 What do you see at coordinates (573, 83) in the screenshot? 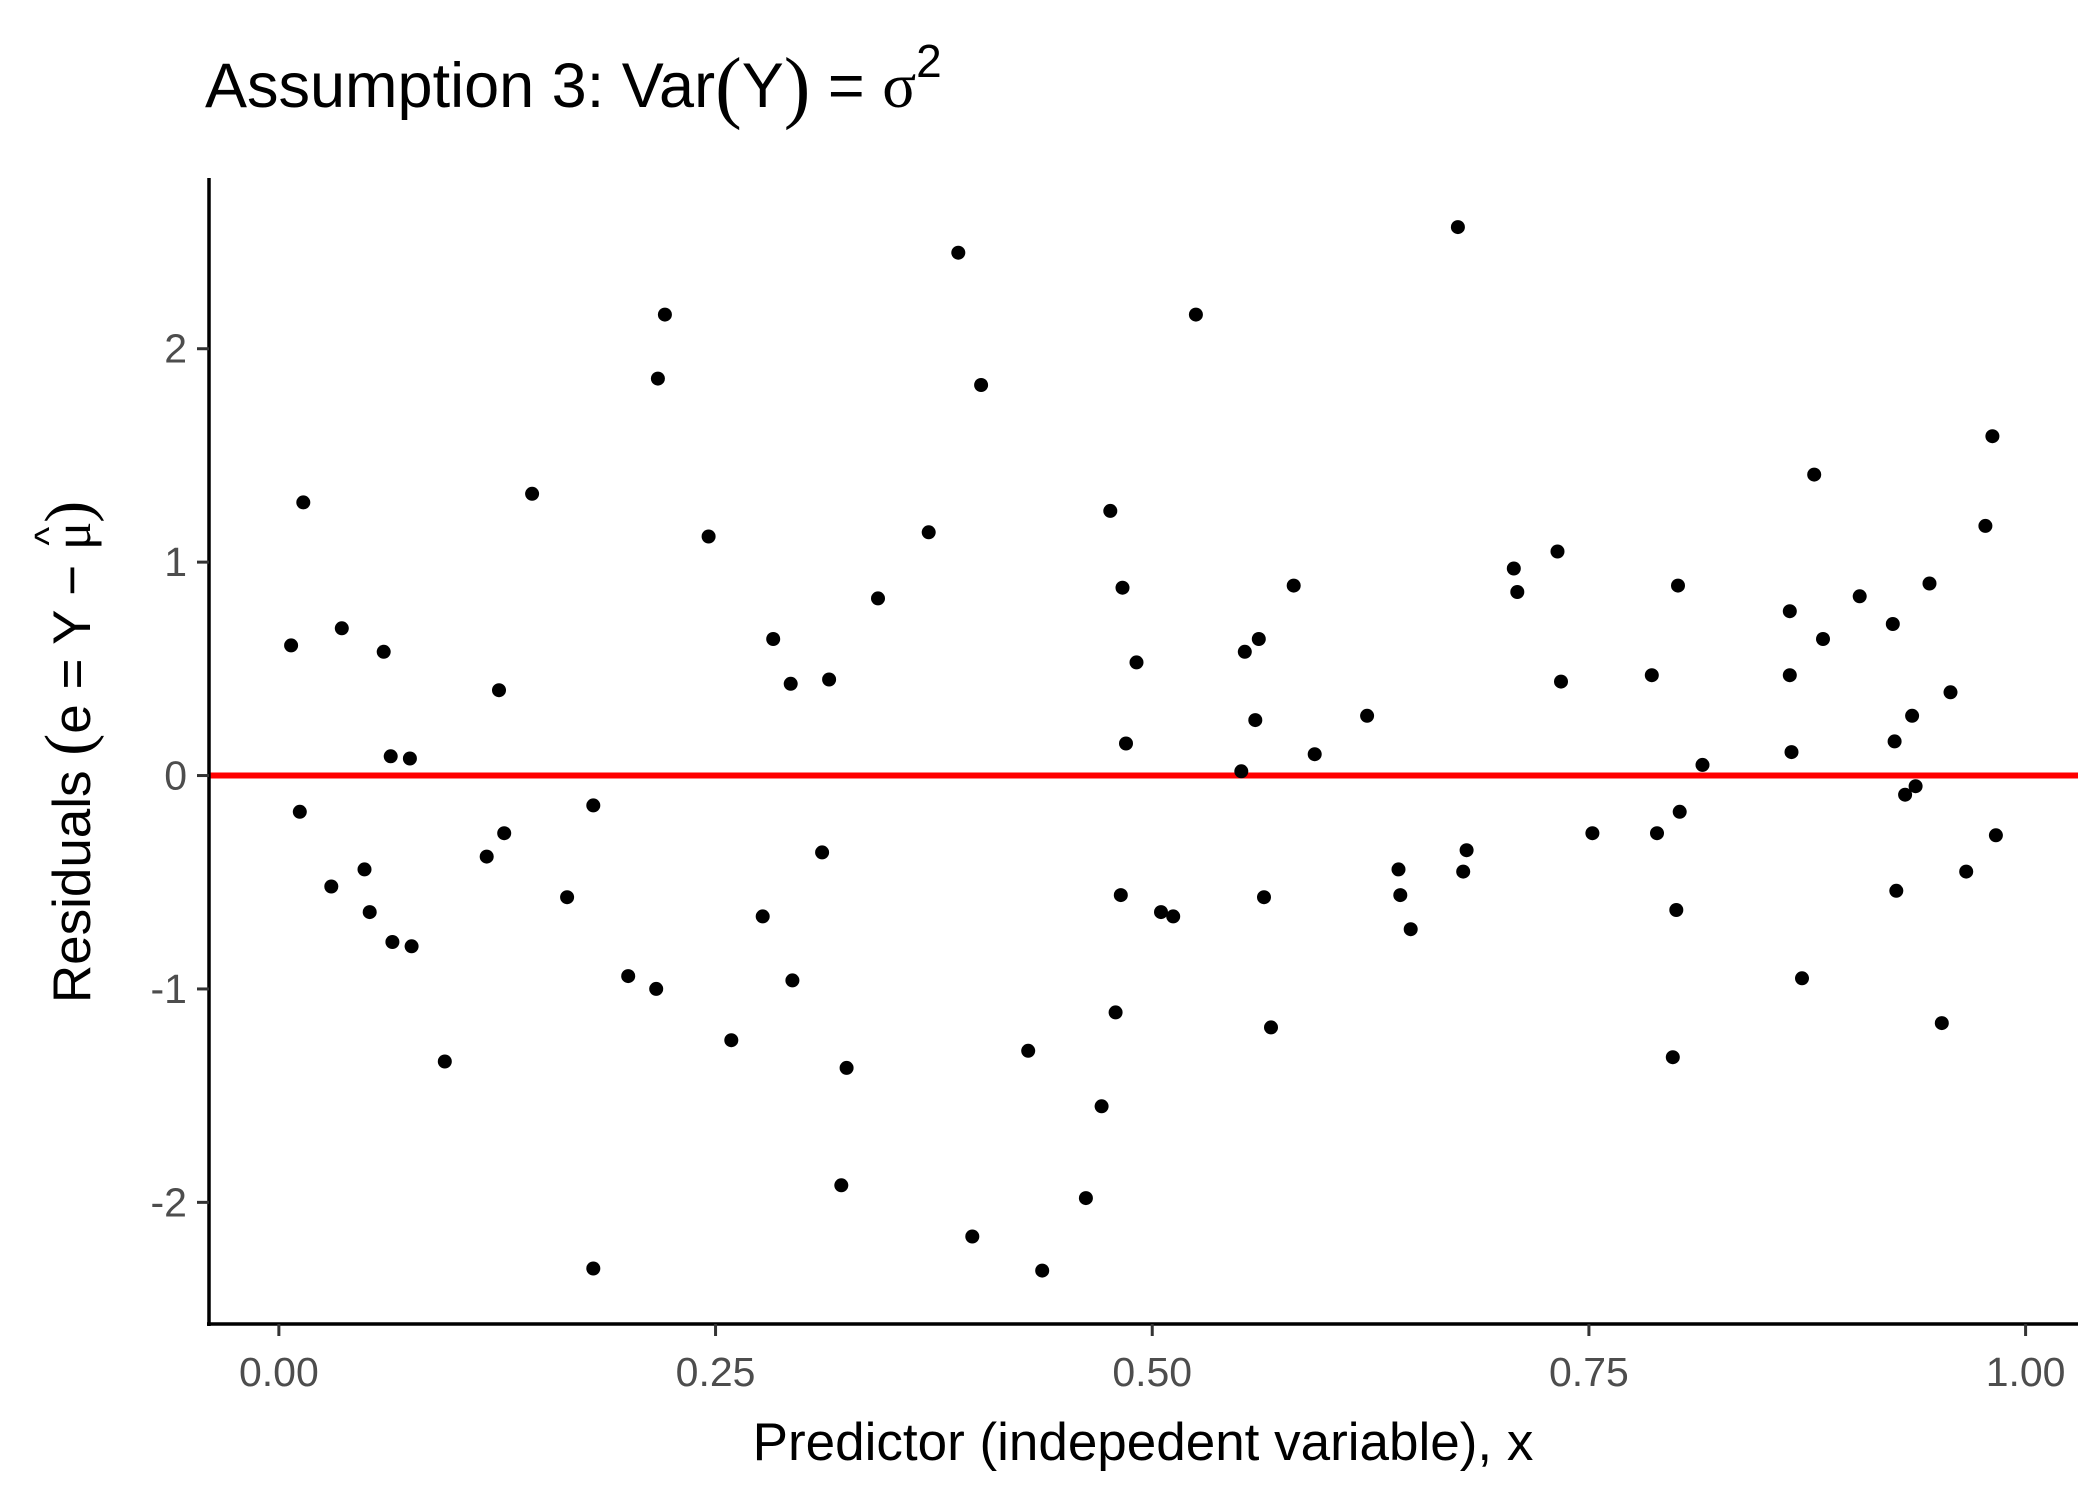
I see `chart-title: Assumption 3: Var(Y) = σ2` at bounding box center [573, 83].